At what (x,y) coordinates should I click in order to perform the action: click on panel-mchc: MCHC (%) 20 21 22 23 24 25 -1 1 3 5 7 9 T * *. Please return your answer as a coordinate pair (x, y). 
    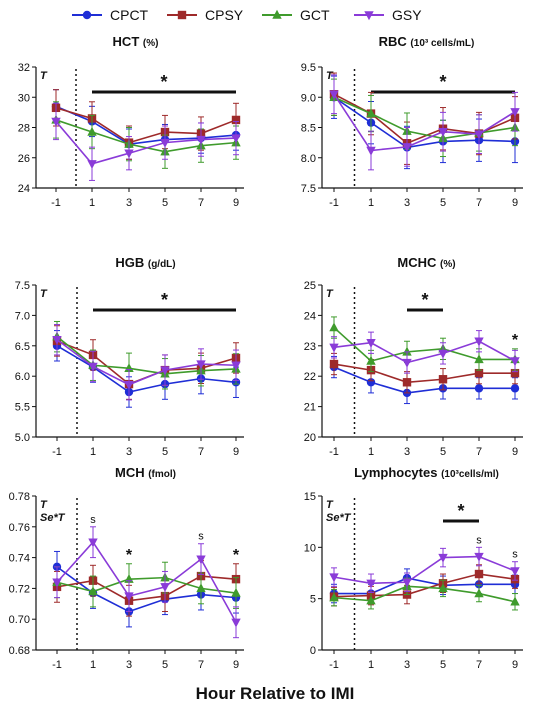
    Looking at the image, I should click on (413, 356).